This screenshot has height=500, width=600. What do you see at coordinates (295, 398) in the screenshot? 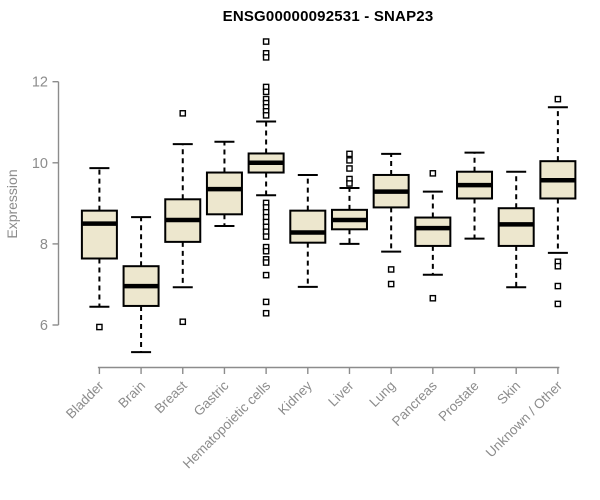
I see `x-tick-label: Kidney` at bounding box center [295, 398].